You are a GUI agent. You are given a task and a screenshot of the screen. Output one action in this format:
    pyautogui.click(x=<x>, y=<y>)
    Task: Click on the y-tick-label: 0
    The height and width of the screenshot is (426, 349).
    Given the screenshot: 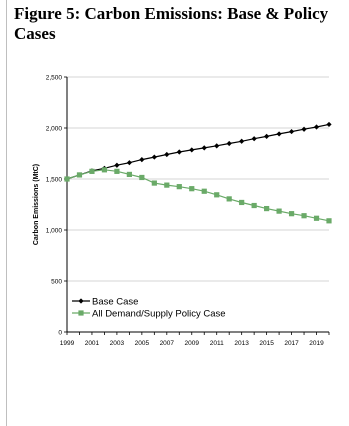 What is the action you would take?
    pyautogui.click(x=60, y=333)
    